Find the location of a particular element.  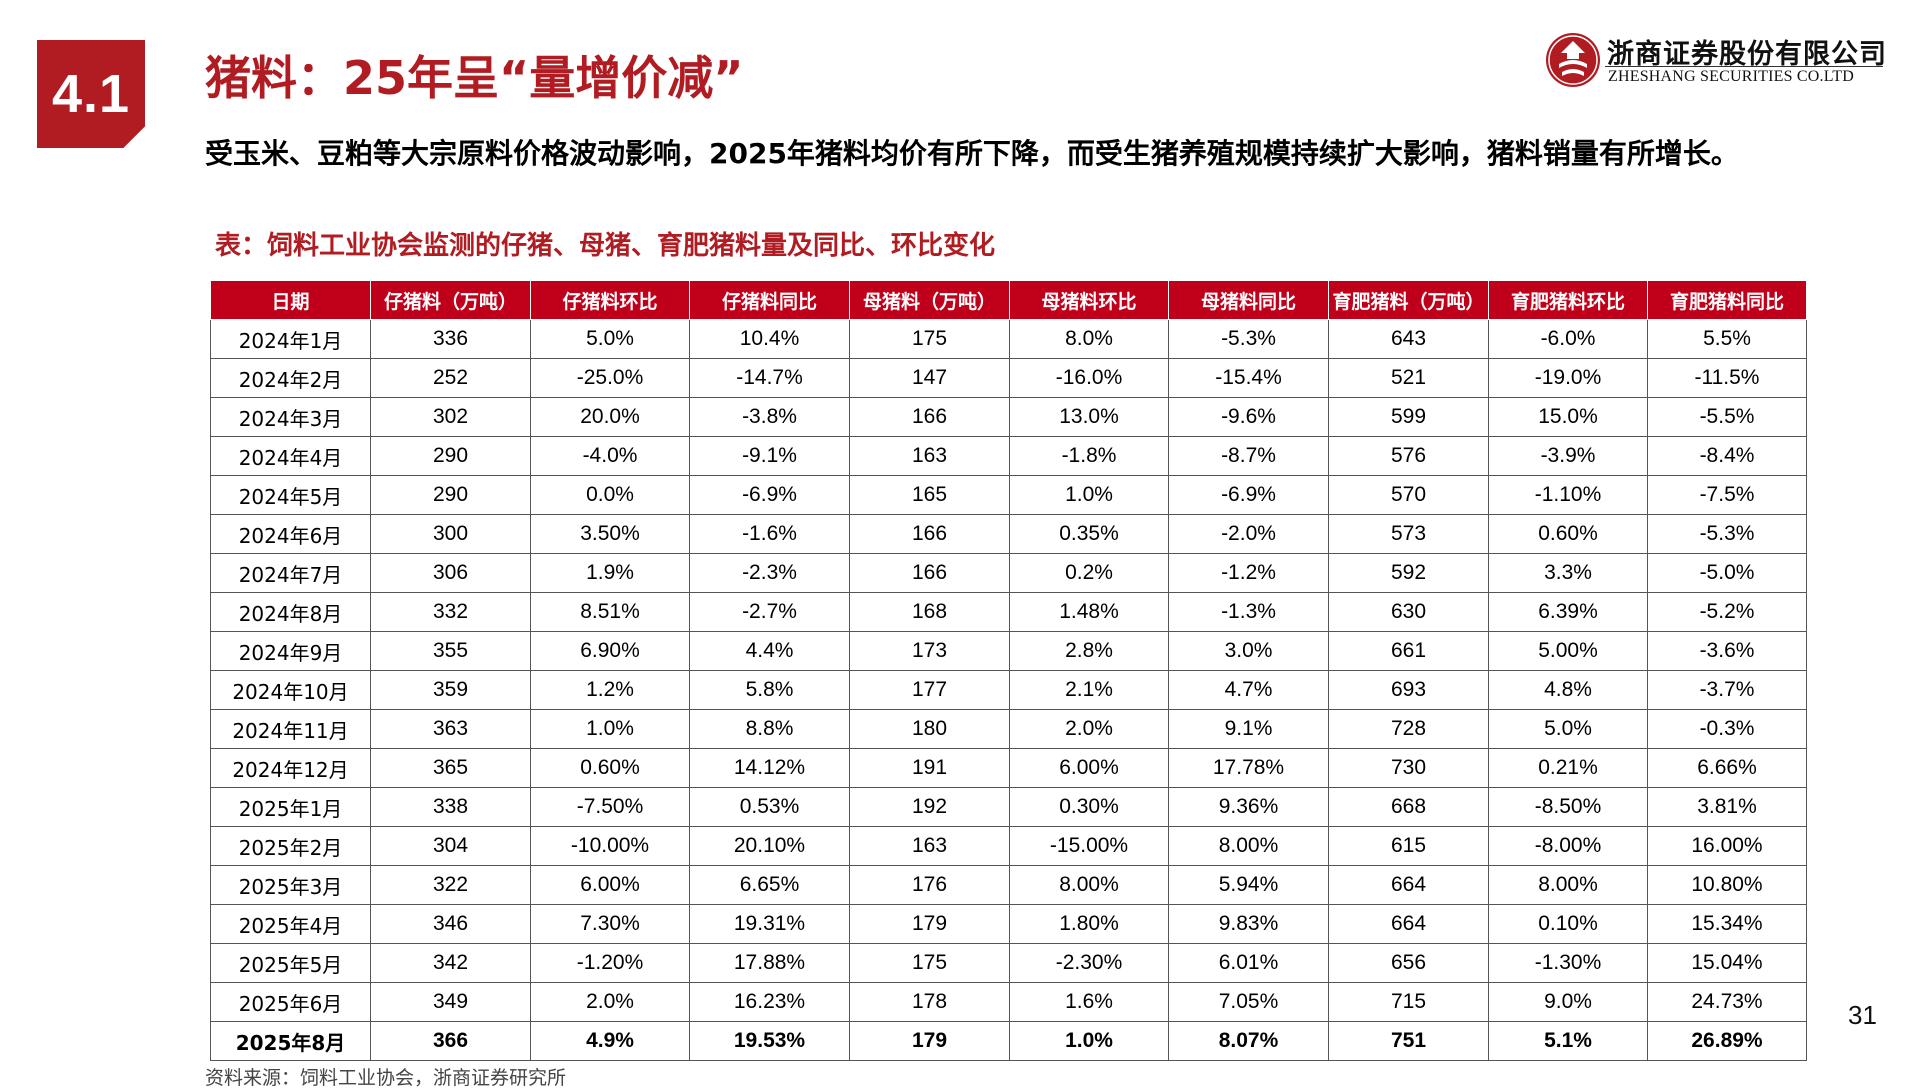

table-cell: 24.73% is located at coordinates (1727, 1002).